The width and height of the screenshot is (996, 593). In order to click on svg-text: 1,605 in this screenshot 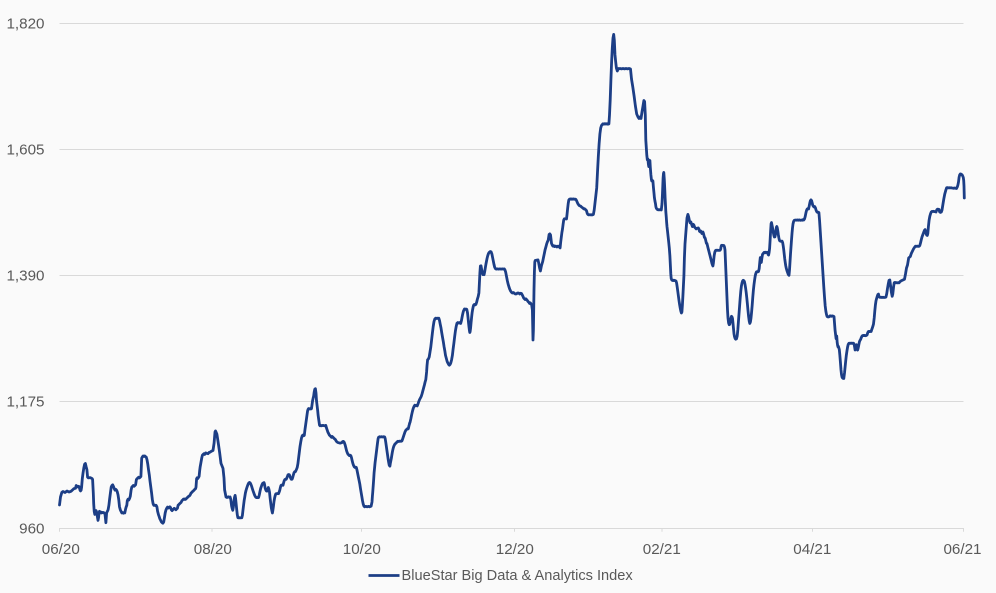, I will do `click(25, 150)`.